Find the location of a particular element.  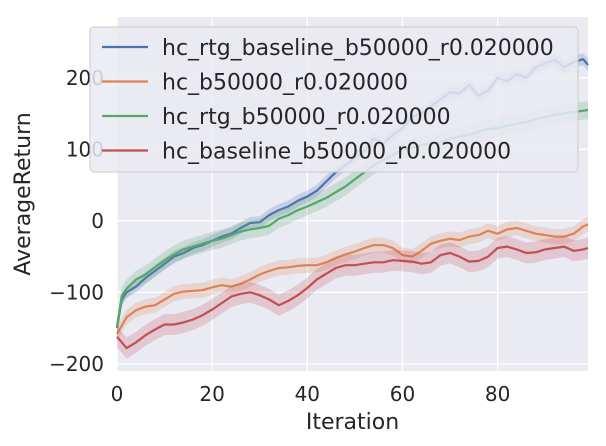

y-tick-label: −100 is located at coordinates (76, 292).